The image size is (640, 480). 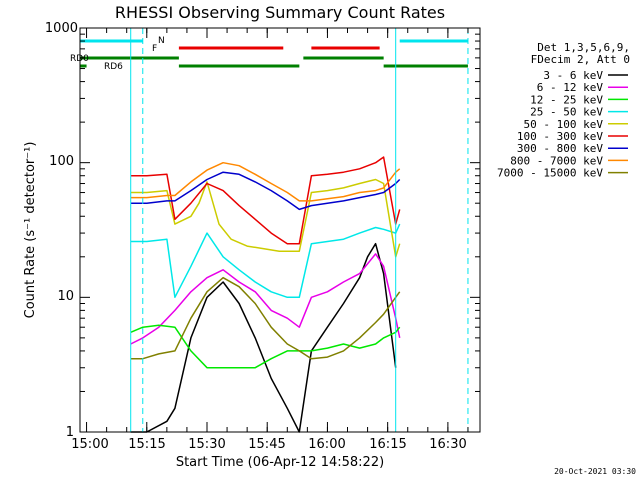 I want to click on x-tick-label: 16:15, so click(x=387, y=444).